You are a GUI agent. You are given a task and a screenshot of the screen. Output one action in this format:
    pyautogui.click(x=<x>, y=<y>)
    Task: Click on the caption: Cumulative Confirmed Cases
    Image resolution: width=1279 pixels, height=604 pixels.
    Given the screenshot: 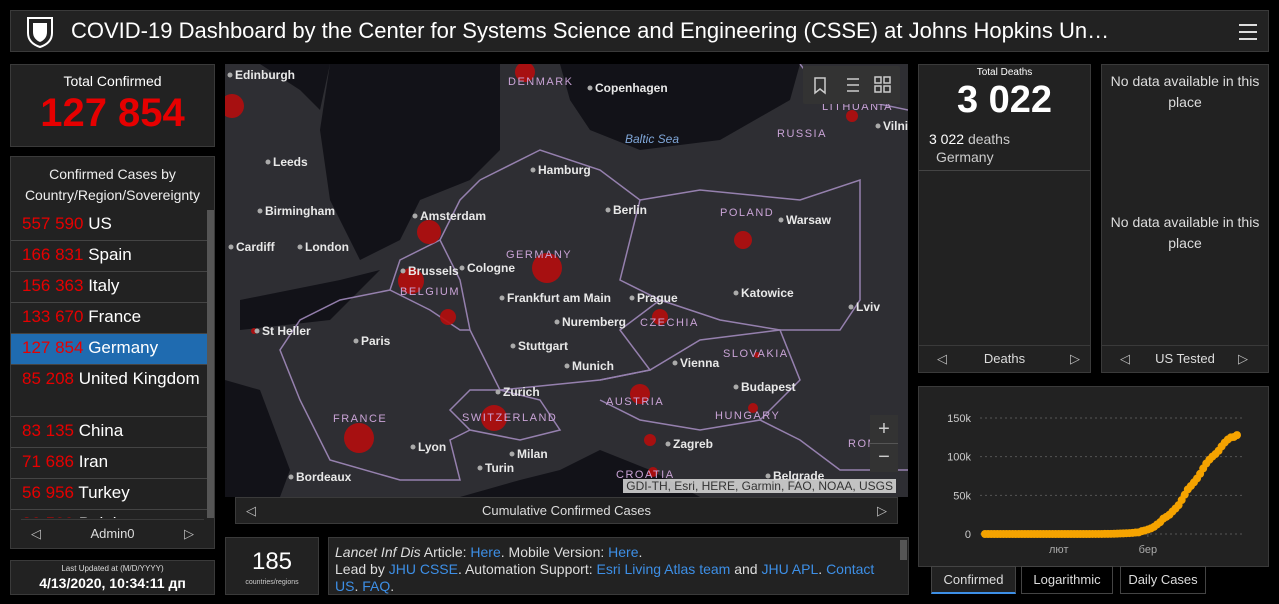 What is the action you would take?
    pyautogui.click(x=566, y=510)
    